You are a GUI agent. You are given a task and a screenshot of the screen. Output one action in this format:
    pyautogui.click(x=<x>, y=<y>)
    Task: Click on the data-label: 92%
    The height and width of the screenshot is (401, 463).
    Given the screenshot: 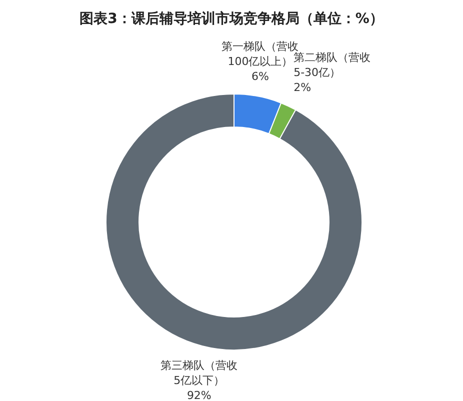 What is the action you would take?
    pyautogui.click(x=199, y=394)
    